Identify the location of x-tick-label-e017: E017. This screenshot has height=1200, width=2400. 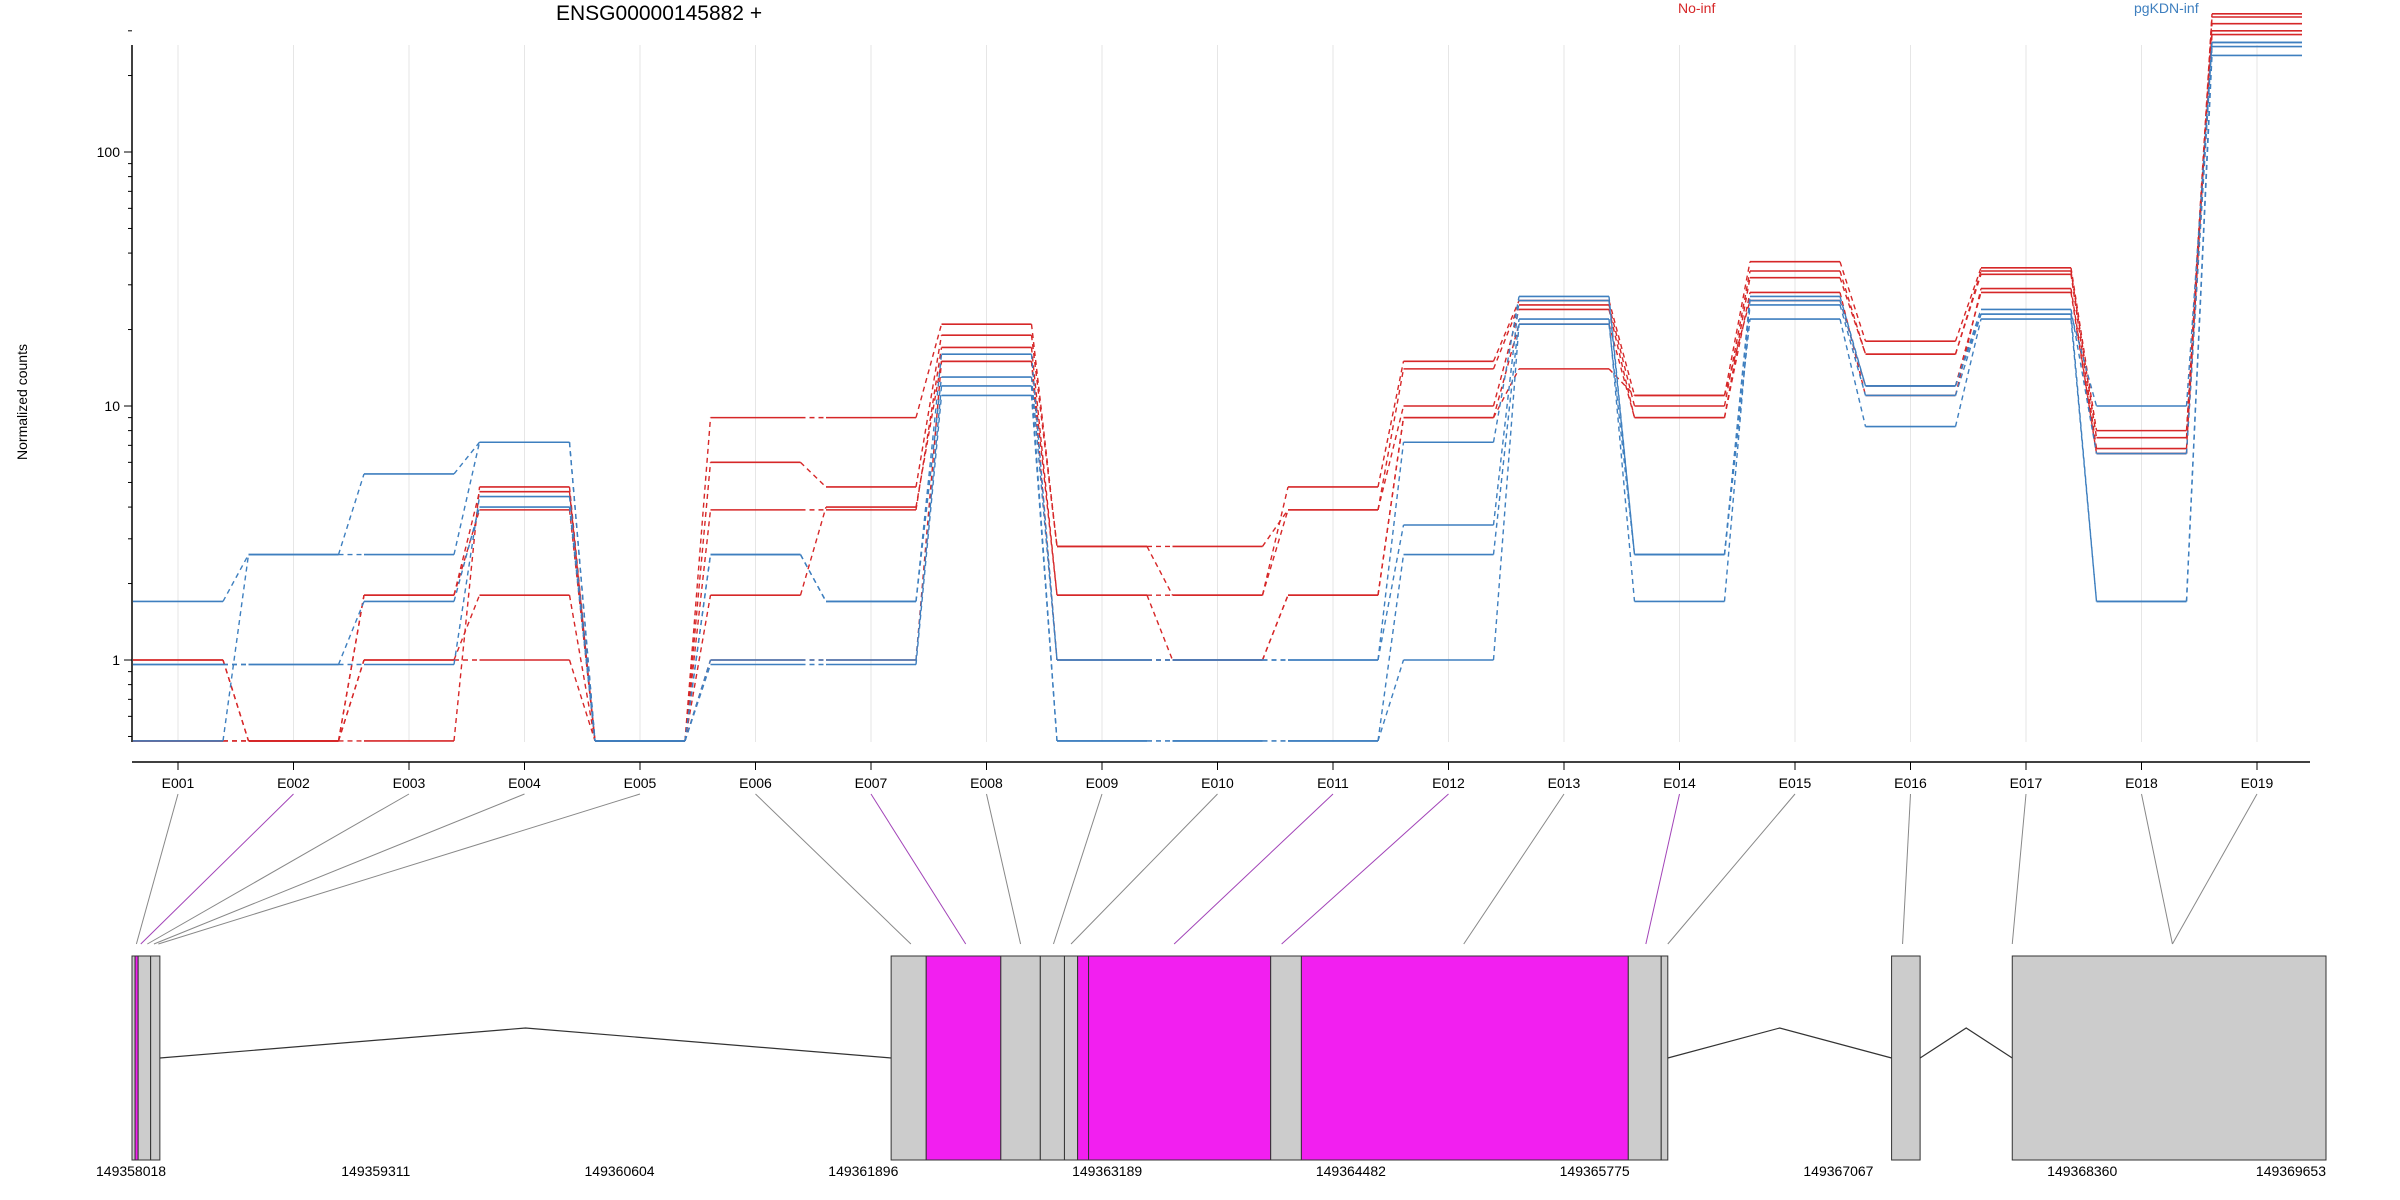
(2026, 783).